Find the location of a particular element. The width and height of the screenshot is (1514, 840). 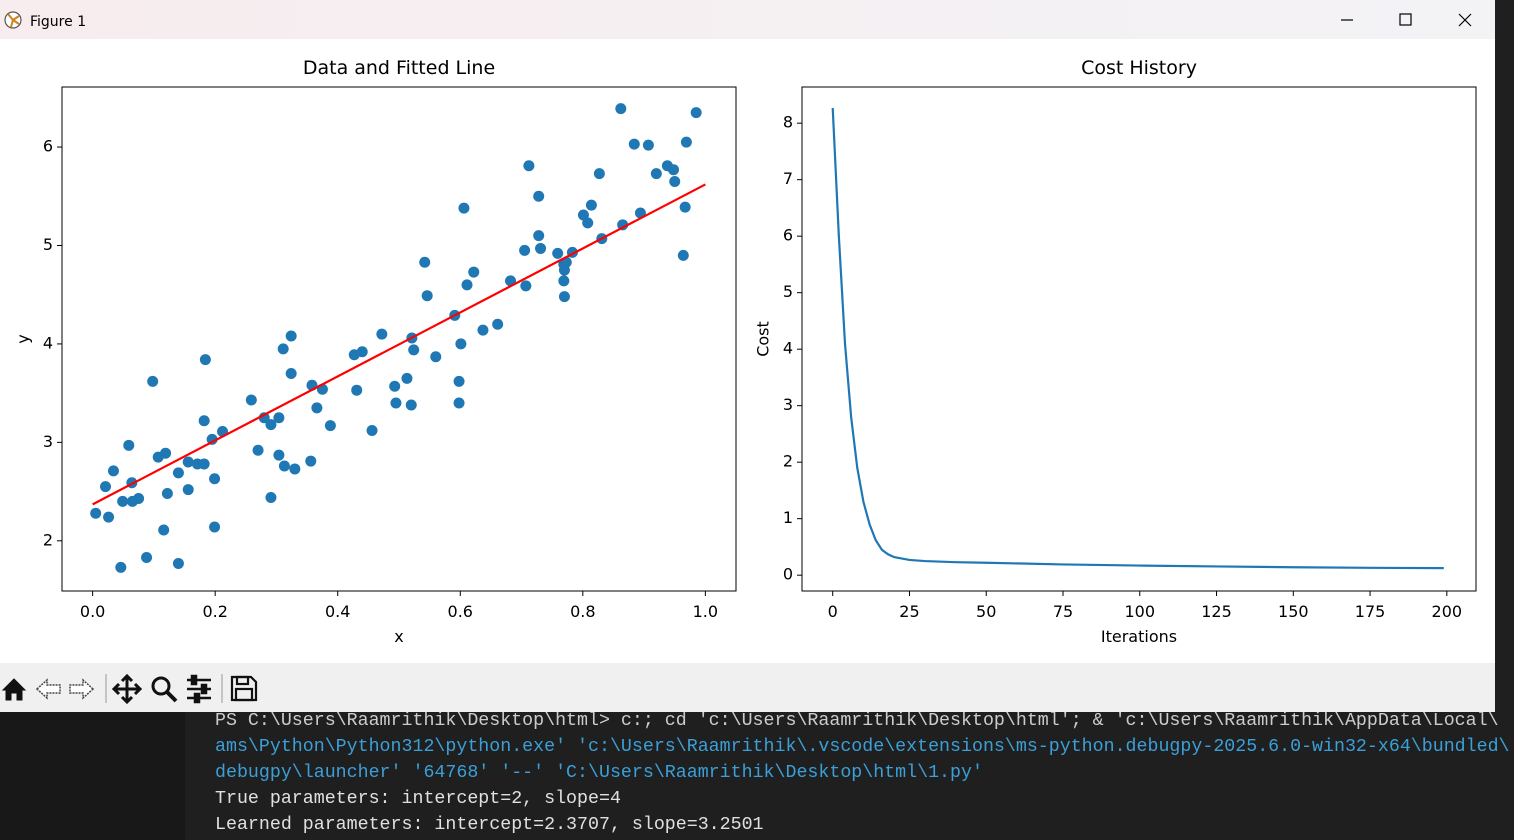

editor-edge is located at coordinates (1504, 356).